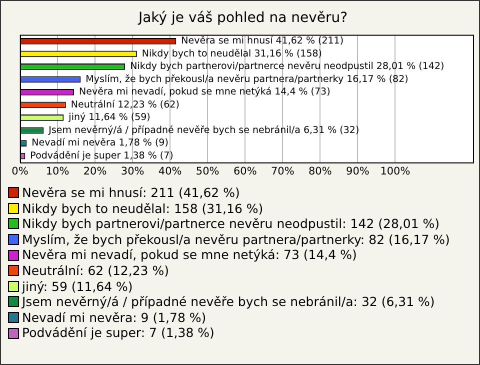 Image resolution: width=480 pixels, height=365 pixels. Describe the element at coordinates (232, 54) in the screenshot. I see `data-label: Nikdy bych to neudělal 31,16 % (158)` at that location.